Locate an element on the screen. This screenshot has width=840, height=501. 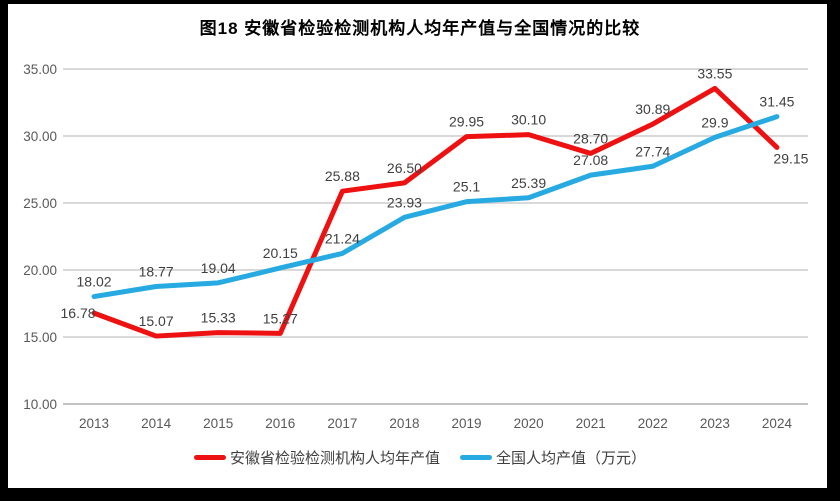
legend-line-swatch-anhui is located at coordinates (209, 457).